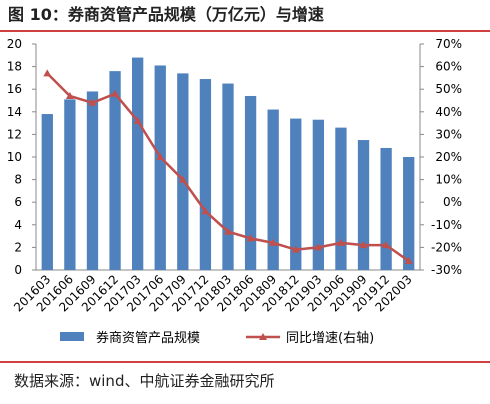  Describe the element at coordinates (448, 44) in the screenshot. I see `y2-tick-label: 70%` at that location.